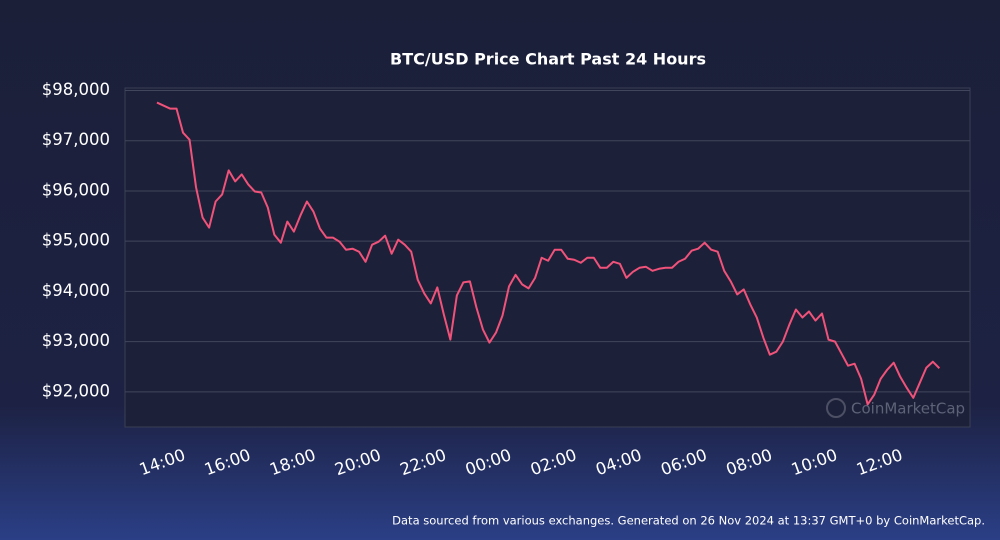  Describe the element at coordinates (76, 390) in the screenshot. I see `y-tick-label: $92,000` at that location.